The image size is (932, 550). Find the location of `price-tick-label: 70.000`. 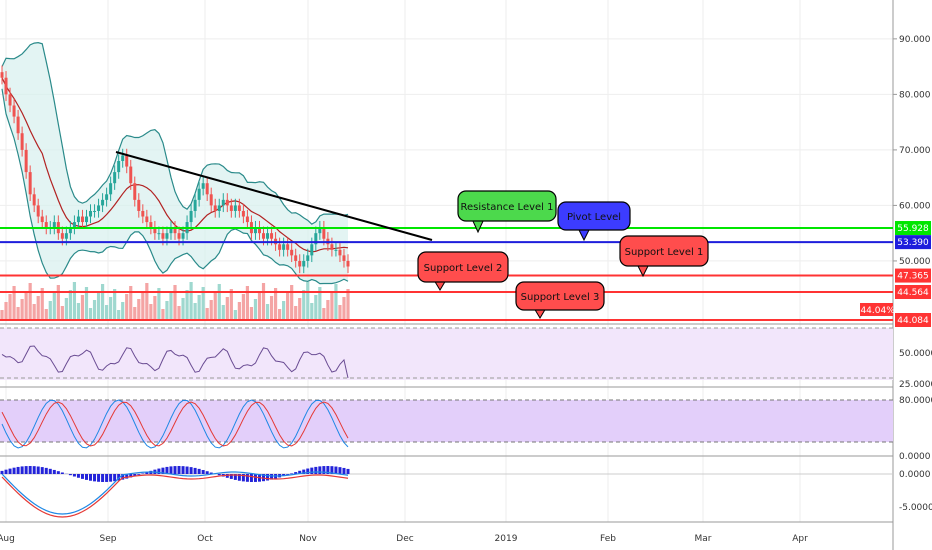

price-tick-label: 70.000 is located at coordinates (915, 151).